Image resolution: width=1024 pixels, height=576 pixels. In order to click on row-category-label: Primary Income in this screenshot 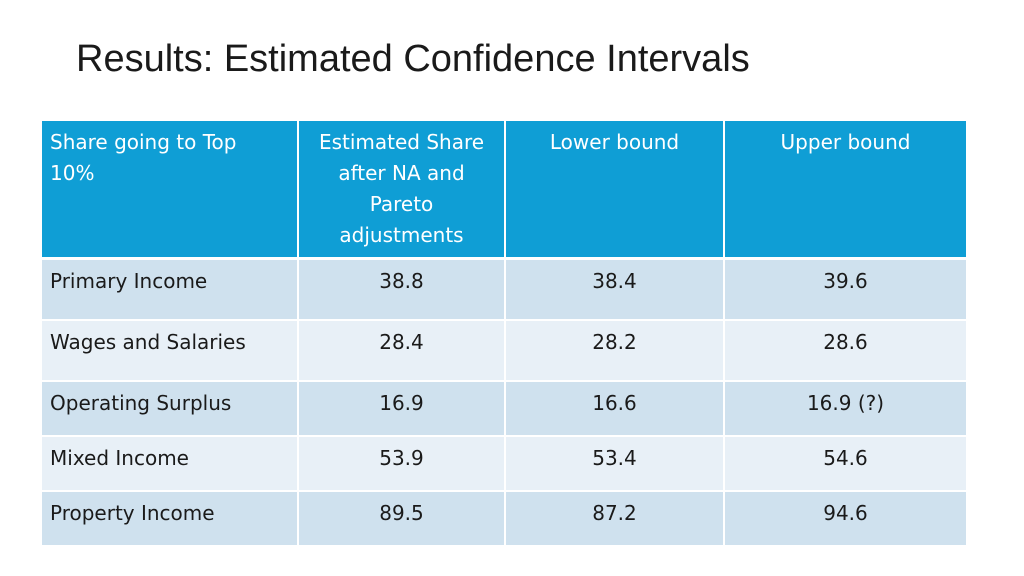, I will do `click(170, 289)`.